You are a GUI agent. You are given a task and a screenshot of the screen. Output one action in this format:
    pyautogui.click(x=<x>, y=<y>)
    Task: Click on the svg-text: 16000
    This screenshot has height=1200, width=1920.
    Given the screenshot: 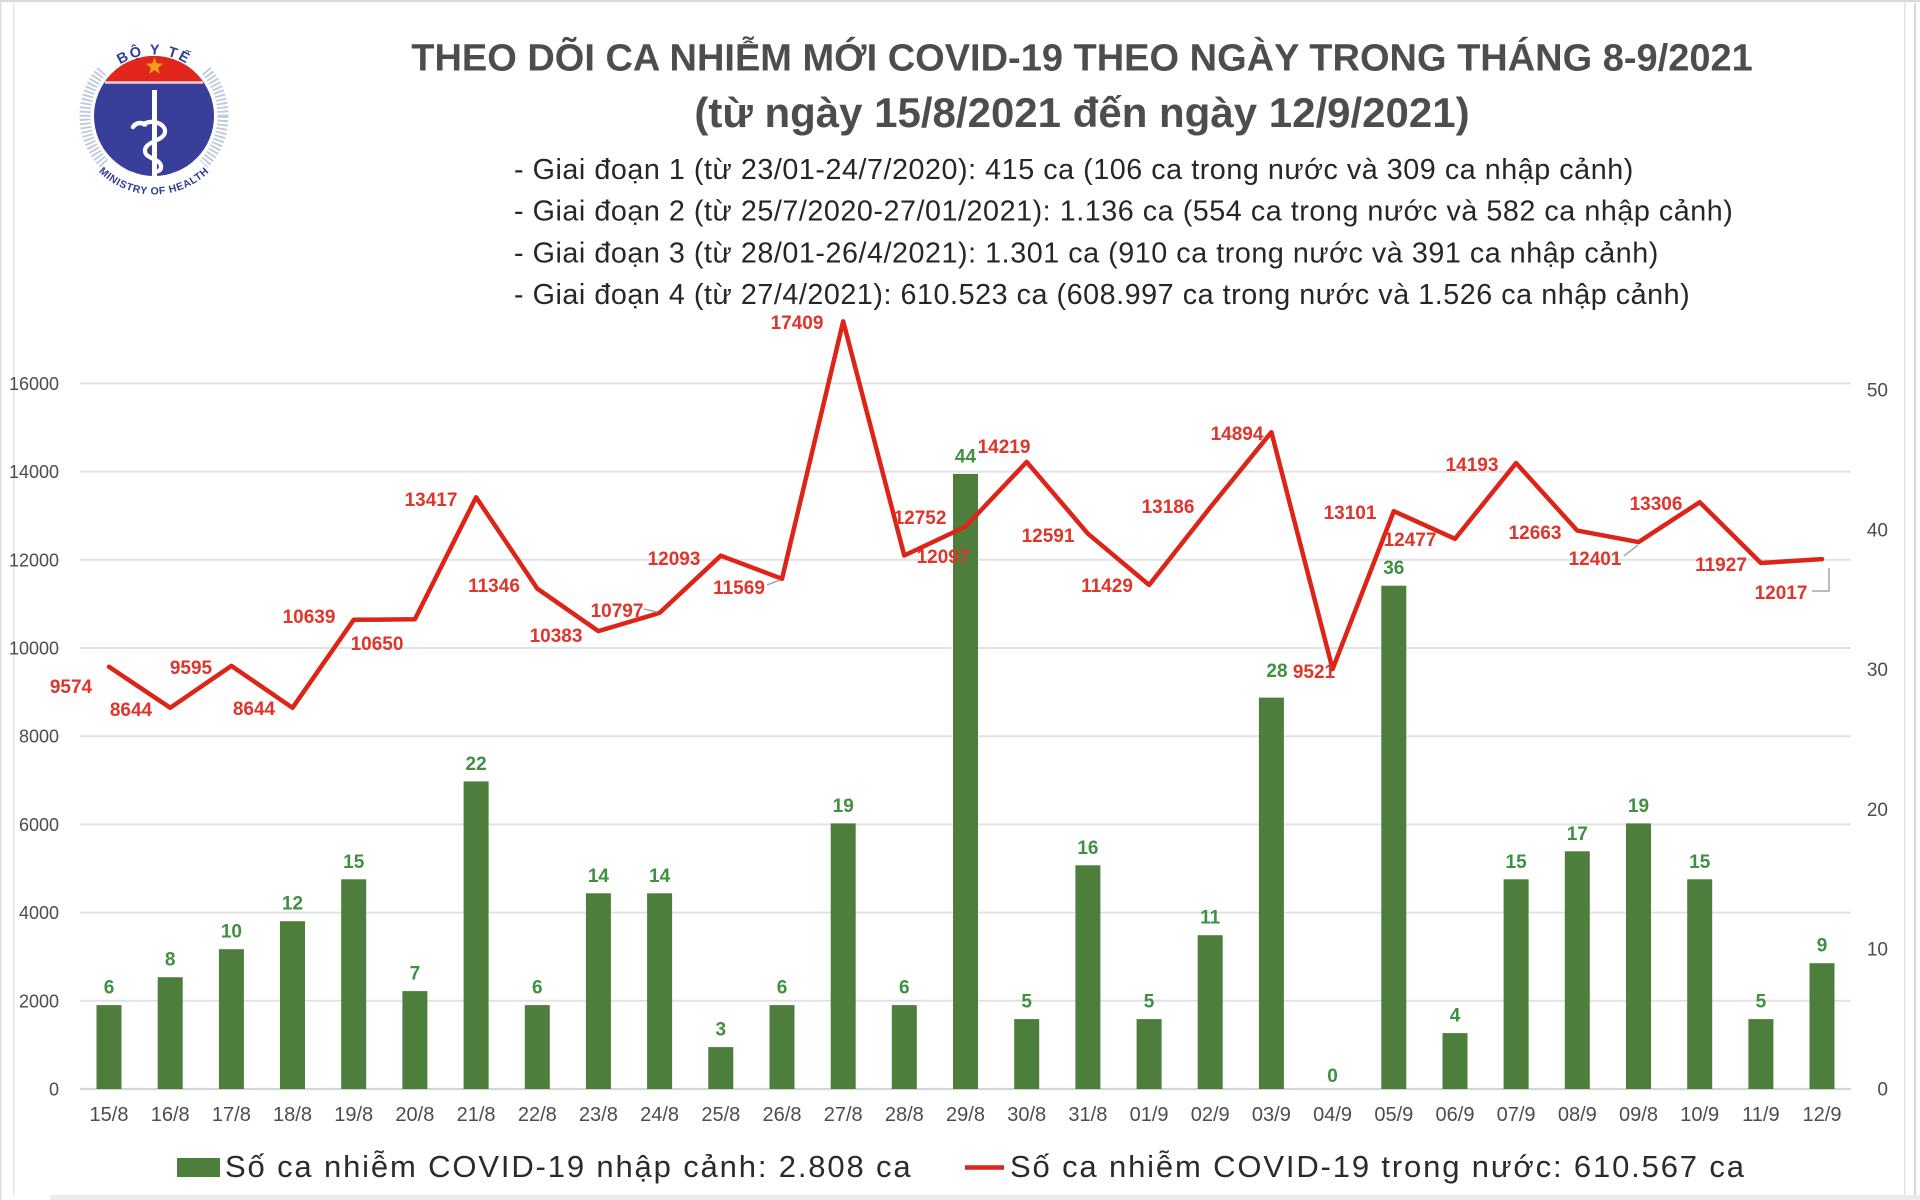 What is the action you would take?
    pyautogui.click(x=34, y=384)
    